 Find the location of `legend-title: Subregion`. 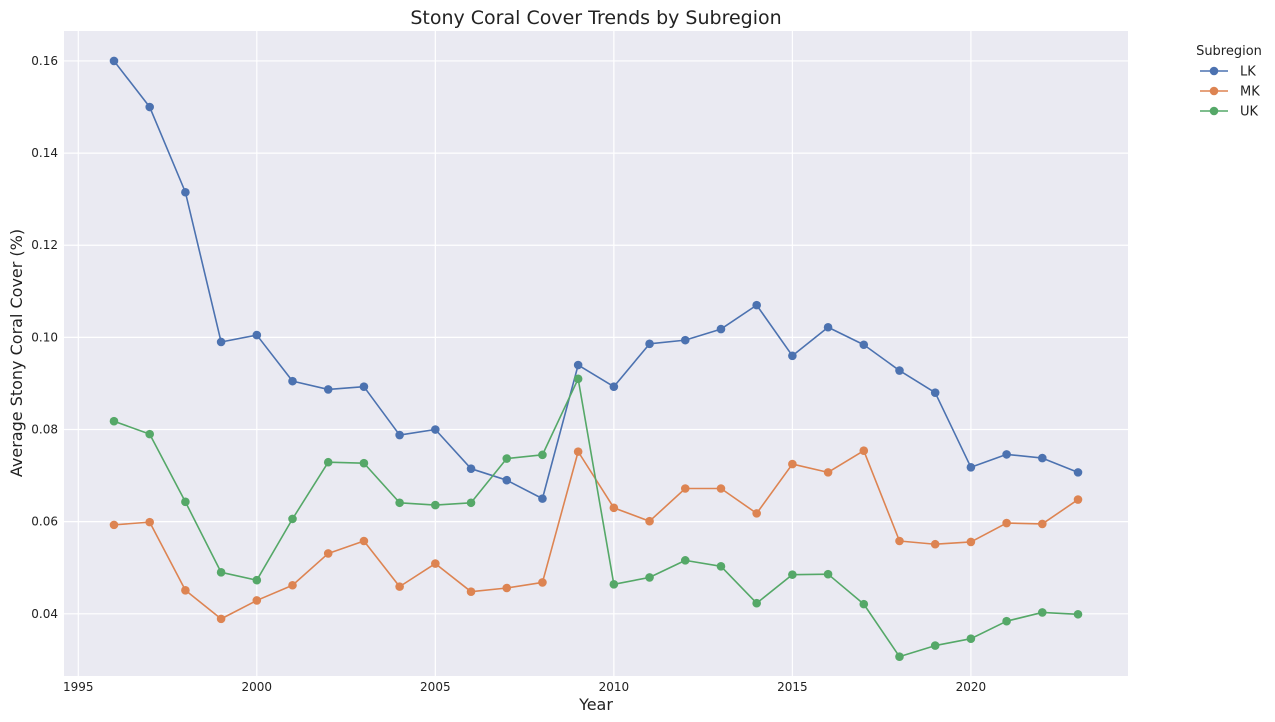

legend-title: Subregion is located at coordinates (1229, 51).